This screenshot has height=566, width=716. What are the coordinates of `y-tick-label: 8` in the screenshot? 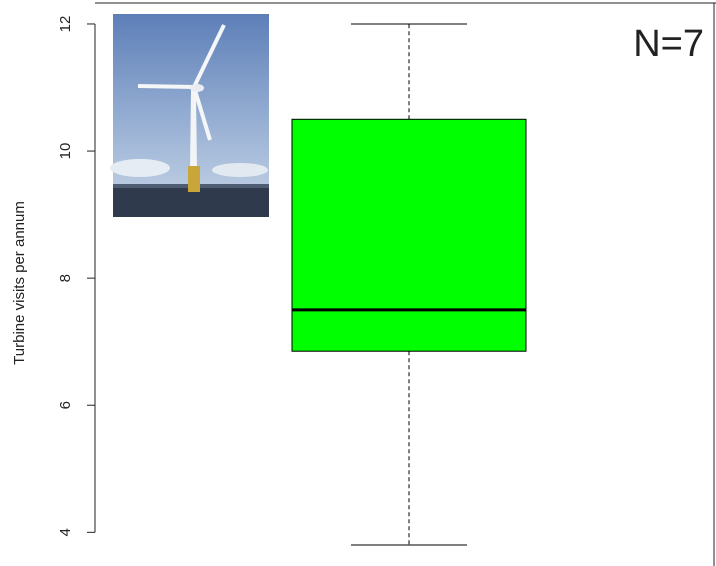 It's located at (65, 278).